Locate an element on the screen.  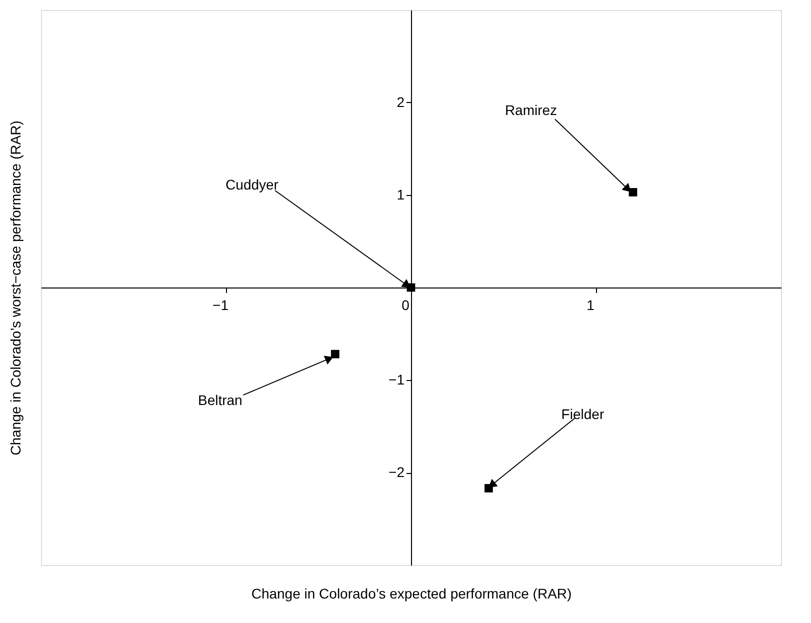
annotation: Beltran is located at coordinates (220, 400).